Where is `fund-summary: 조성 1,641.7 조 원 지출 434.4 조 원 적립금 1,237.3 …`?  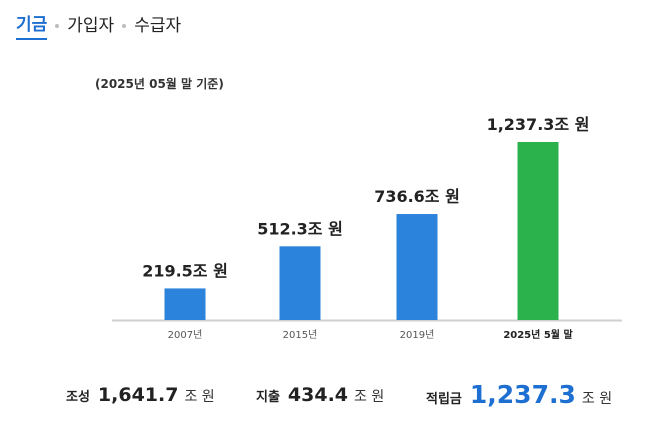
fund-summary: 조성 1,641.7 조 원 지출 434.4 조 원 적립금 1,237.3 … is located at coordinates (336, 400).